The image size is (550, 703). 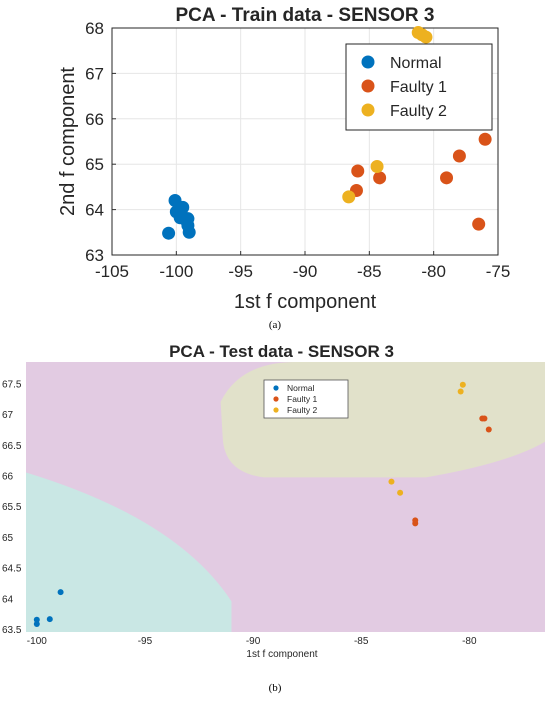 What do you see at coordinates (304, 15) in the screenshot?
I see `chart-title: PCA - Train data - SENSOR 3` at bounding box center [304, 15].